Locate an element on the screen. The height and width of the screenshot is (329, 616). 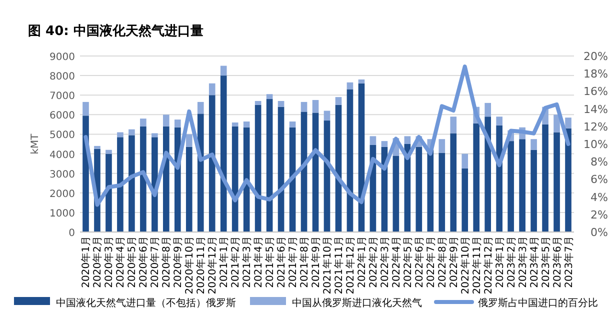
x-tick-label: 2021年3月 is located at coordinates (247, 262).